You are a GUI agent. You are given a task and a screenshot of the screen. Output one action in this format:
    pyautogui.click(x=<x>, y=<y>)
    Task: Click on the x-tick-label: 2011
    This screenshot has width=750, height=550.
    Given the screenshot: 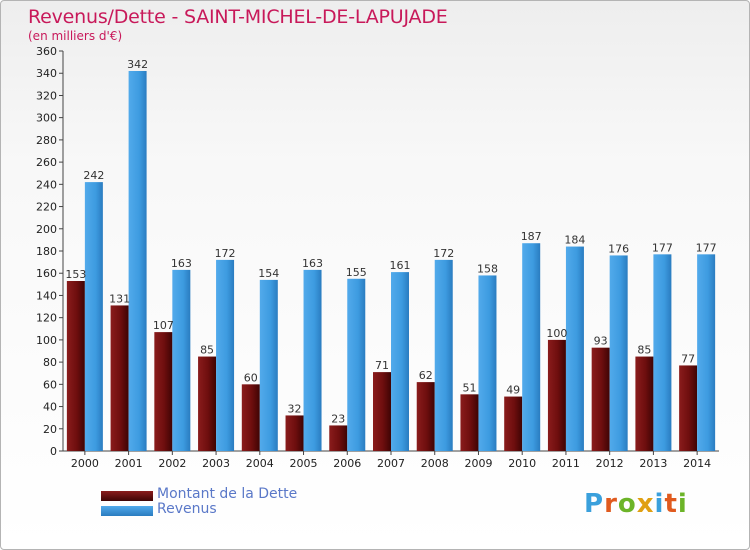 What is the action you would take?
    pyautogui.click(x=566, y=463)
    